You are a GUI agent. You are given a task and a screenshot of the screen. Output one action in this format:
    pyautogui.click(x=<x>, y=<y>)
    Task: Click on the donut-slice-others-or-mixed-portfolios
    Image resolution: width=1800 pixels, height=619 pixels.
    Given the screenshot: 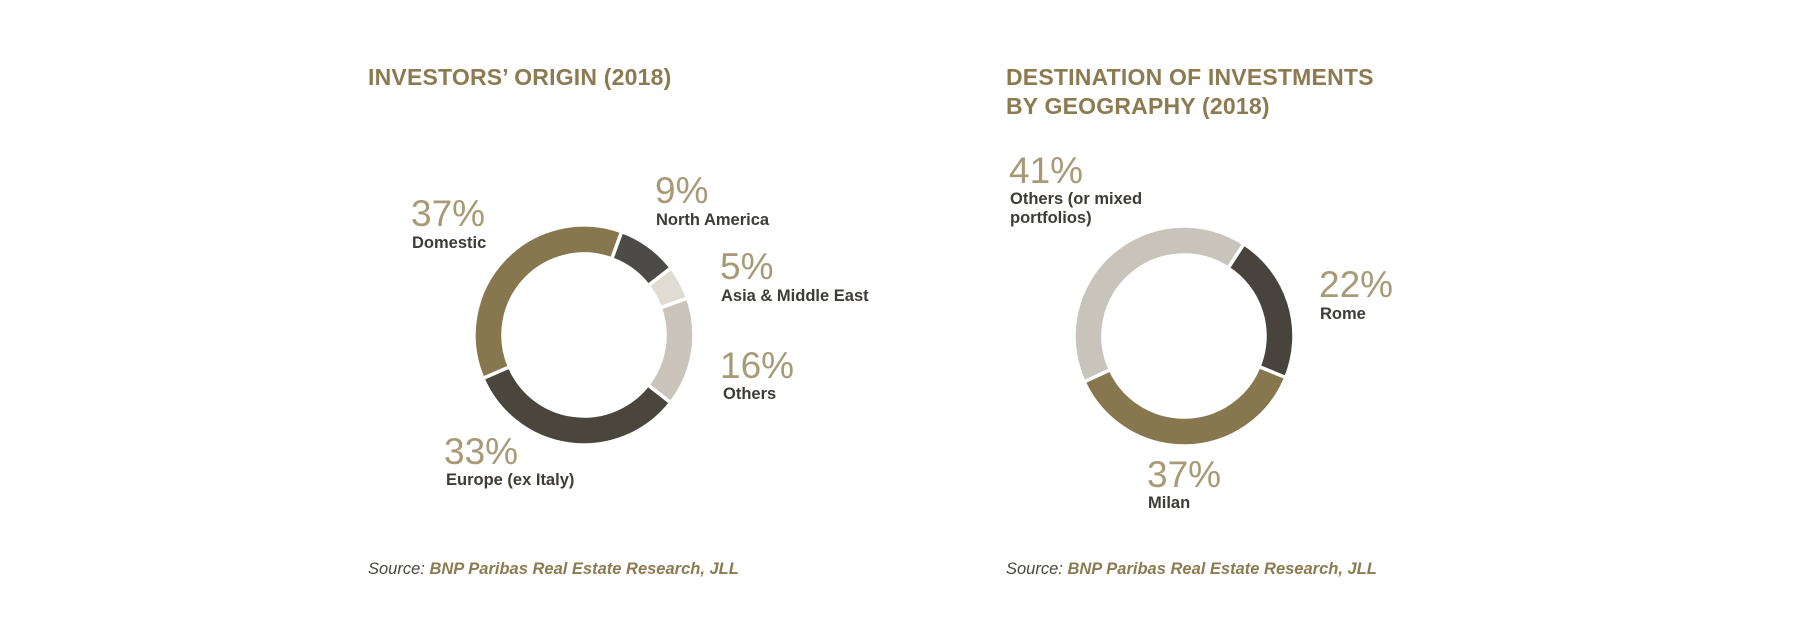 What is the action you would take?
    pyautogui.click(x=1159, y=304)
    